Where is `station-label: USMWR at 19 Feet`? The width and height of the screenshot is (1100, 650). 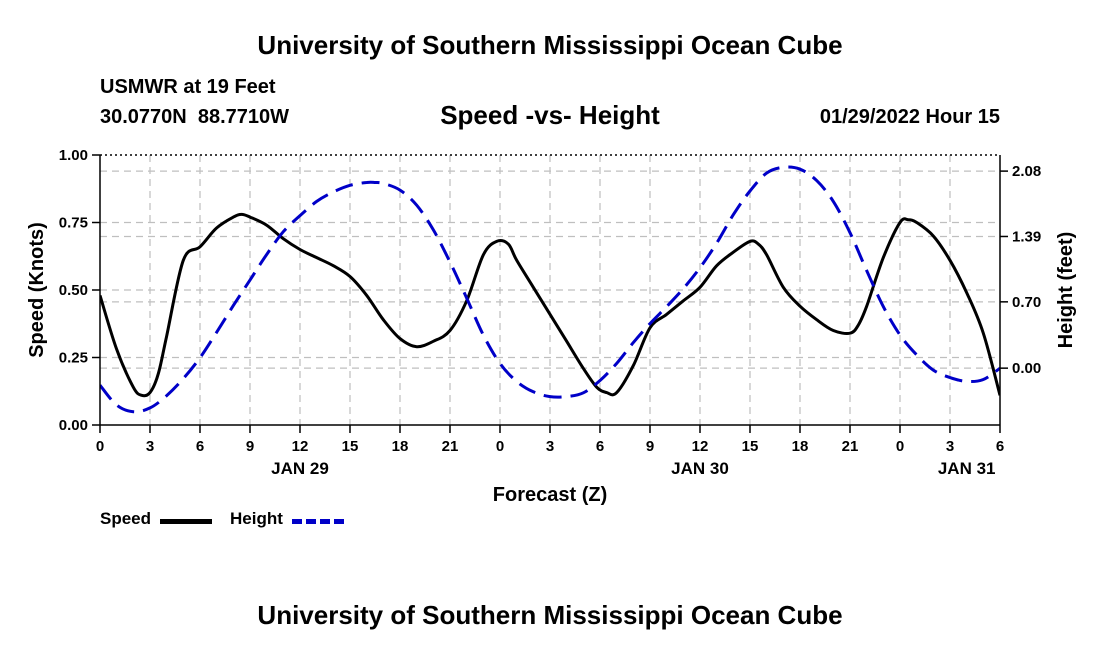 station-label: USMWR at 19 Feet is located at coordinates (188, 87).